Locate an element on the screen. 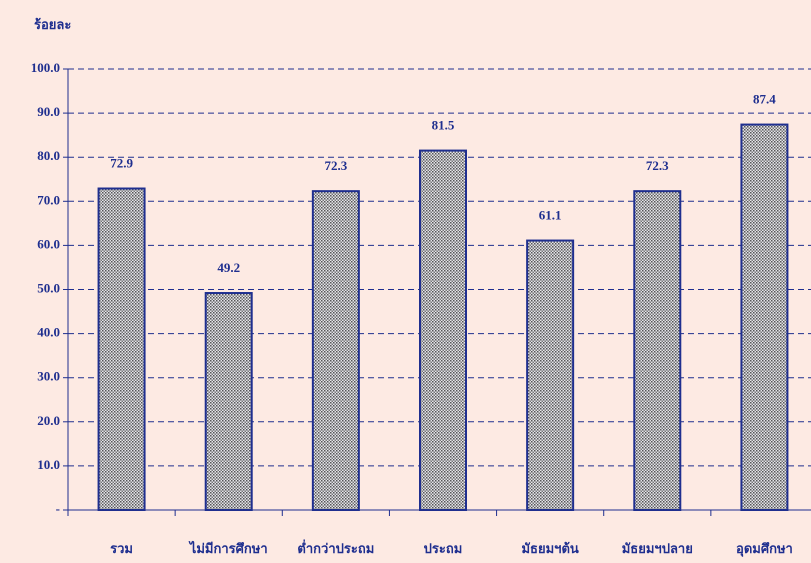 Image resolution: width=811 pixels, height=563 pixels. y-tick-label: 100.0 is located at coordinates (45, 67).